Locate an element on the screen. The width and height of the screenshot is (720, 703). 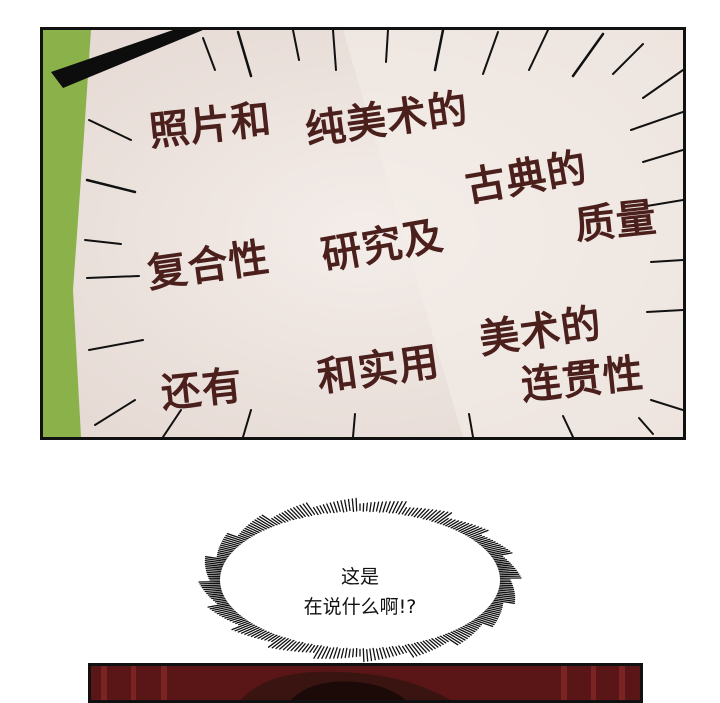
speech-line-2: 在说什么啊!? is located at coordinates (360, 607).